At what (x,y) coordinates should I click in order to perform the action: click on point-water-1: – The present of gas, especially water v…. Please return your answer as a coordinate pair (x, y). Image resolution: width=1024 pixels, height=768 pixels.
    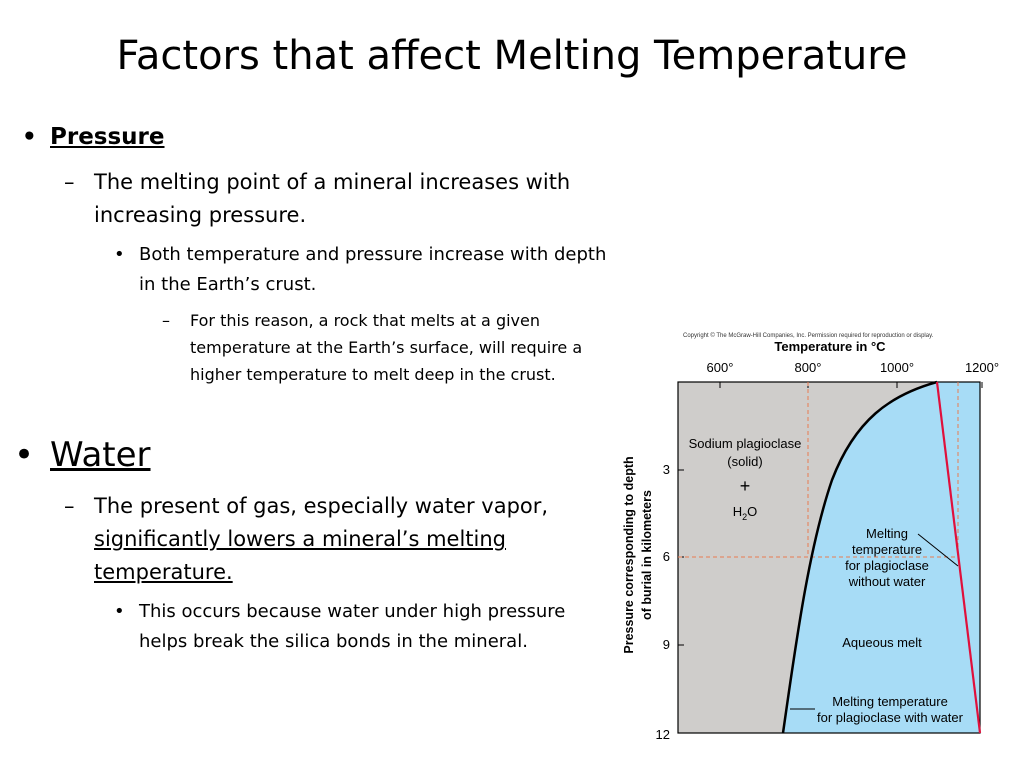
    Looking at the image, I should click on (329, 539).